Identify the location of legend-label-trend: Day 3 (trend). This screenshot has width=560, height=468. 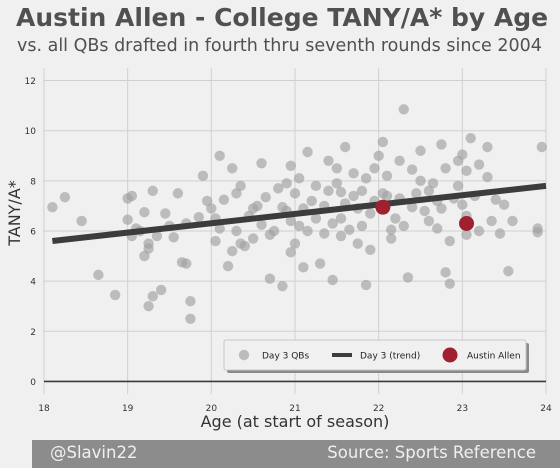
(390, 357).